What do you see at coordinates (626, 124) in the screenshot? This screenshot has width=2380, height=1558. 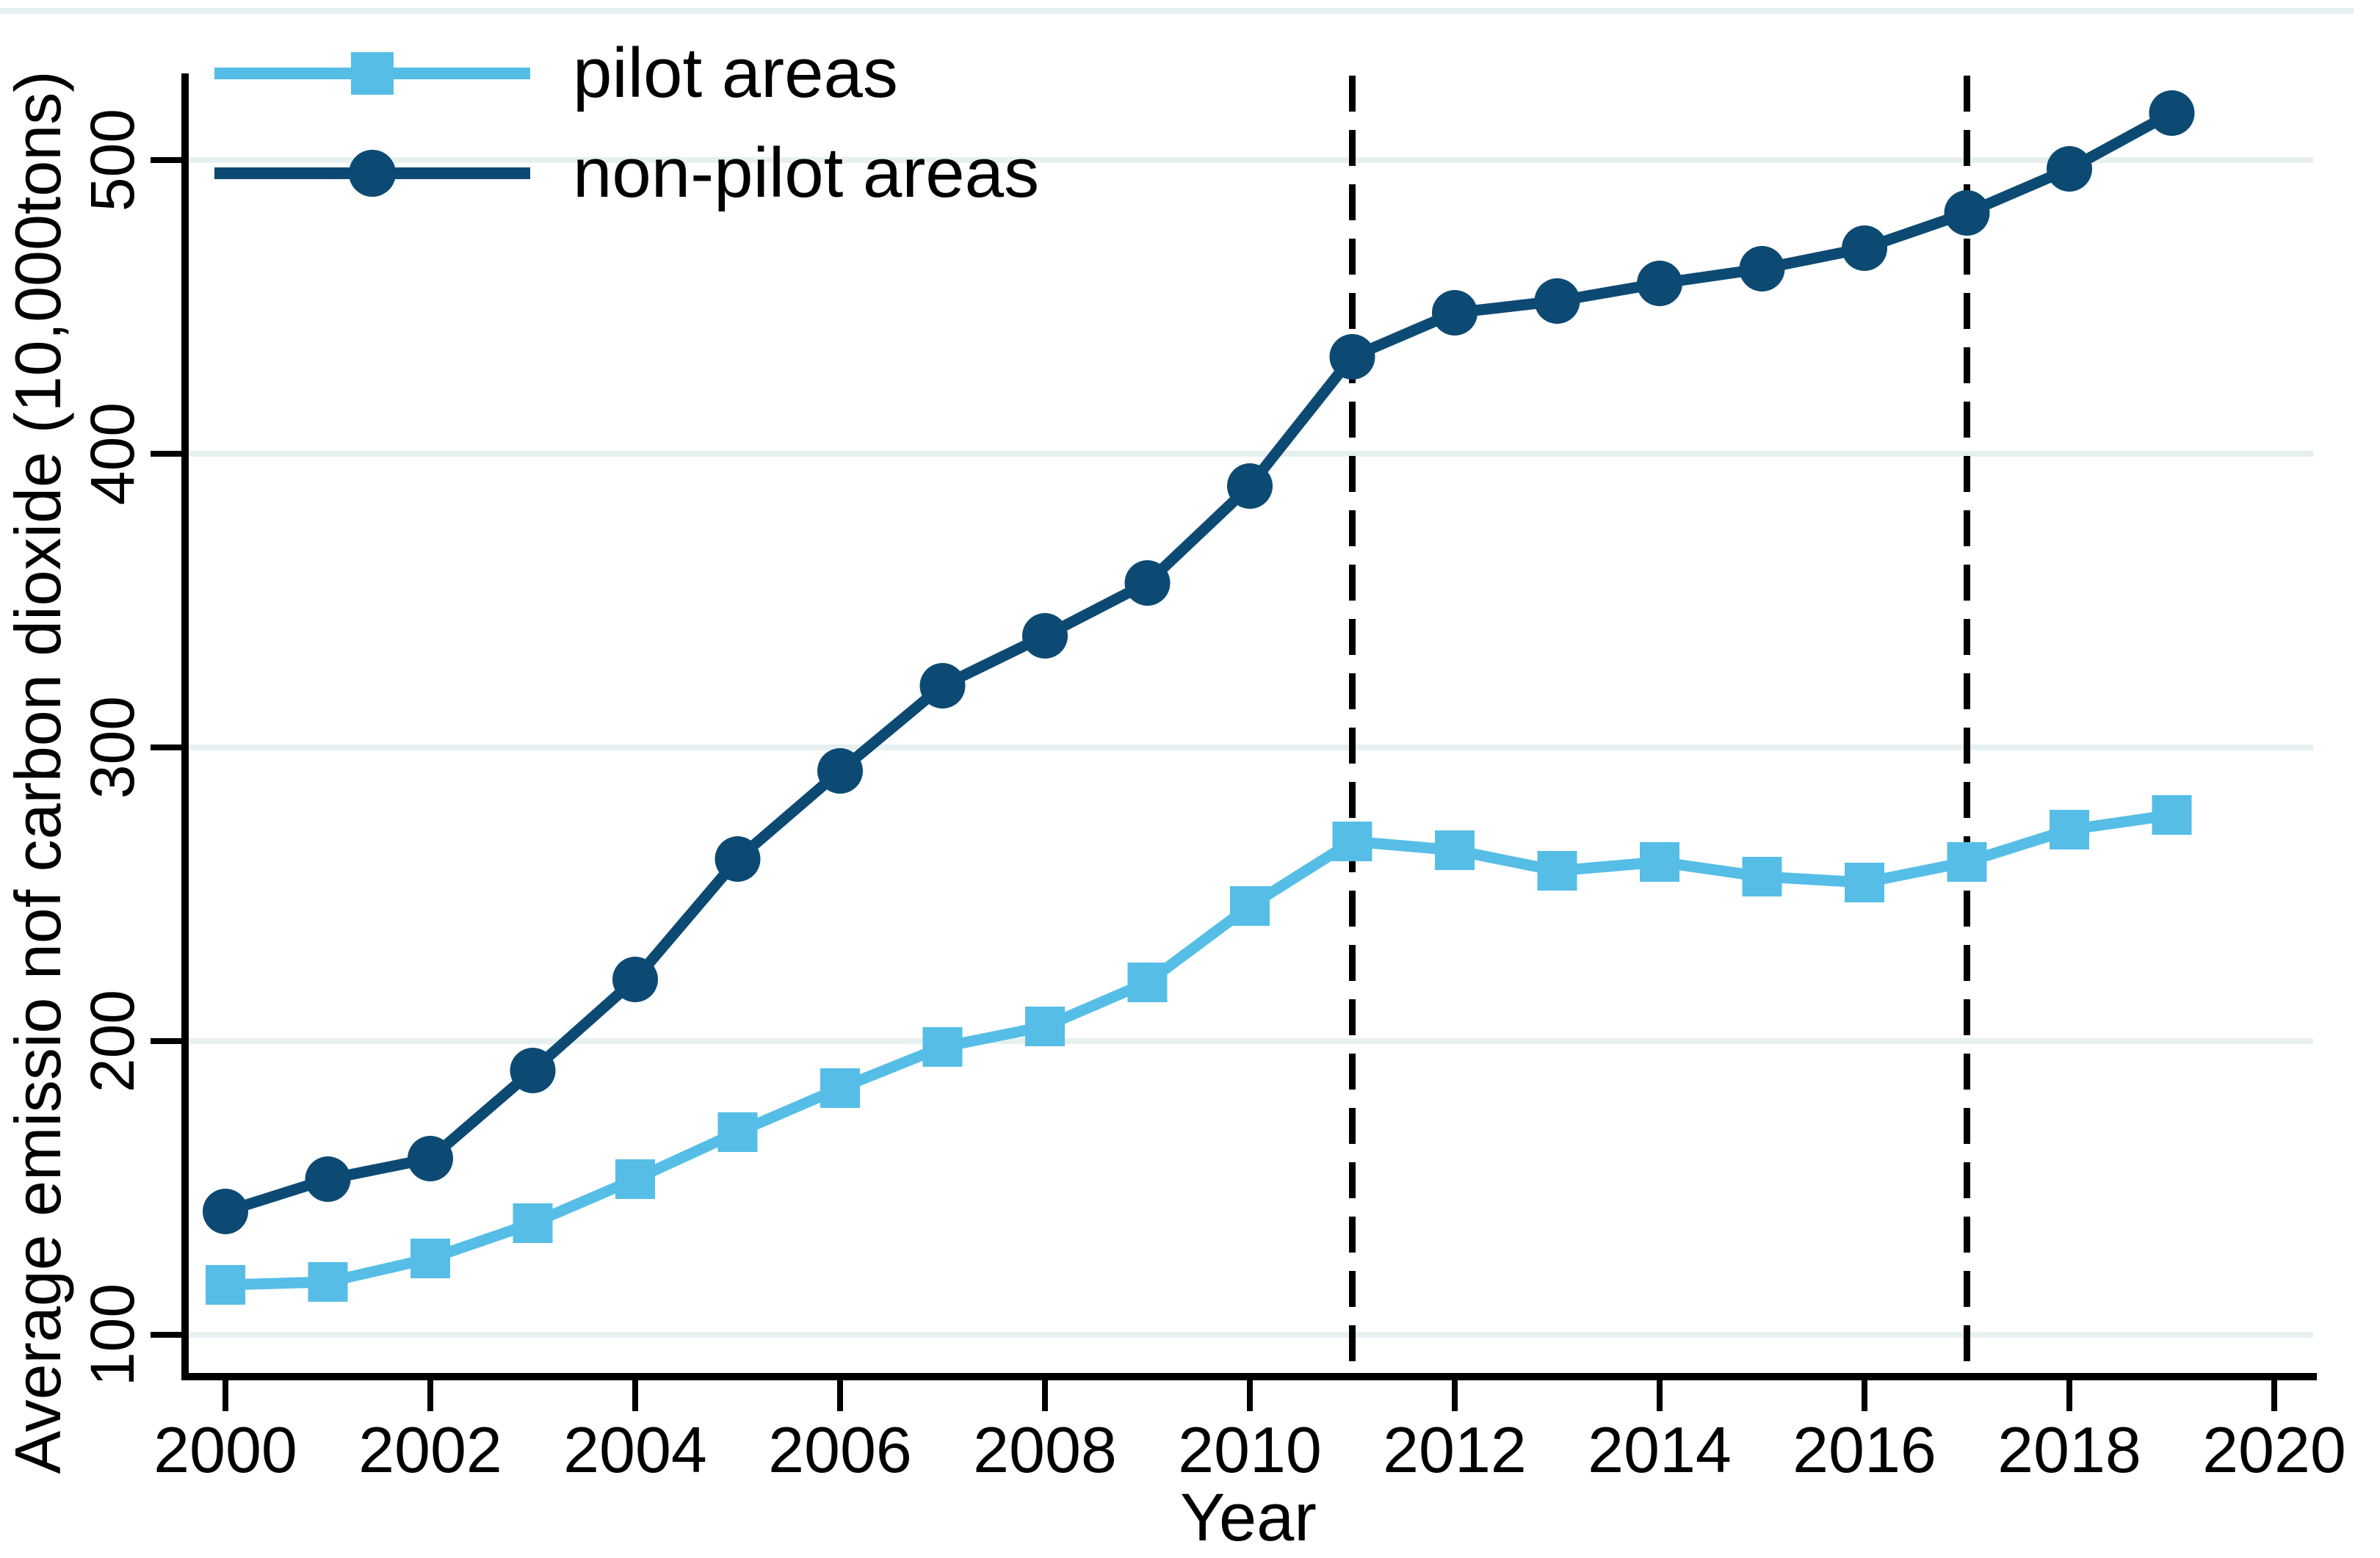 I see `legend: pilot areas non-pilot areas` at bounding box center [626, 124].